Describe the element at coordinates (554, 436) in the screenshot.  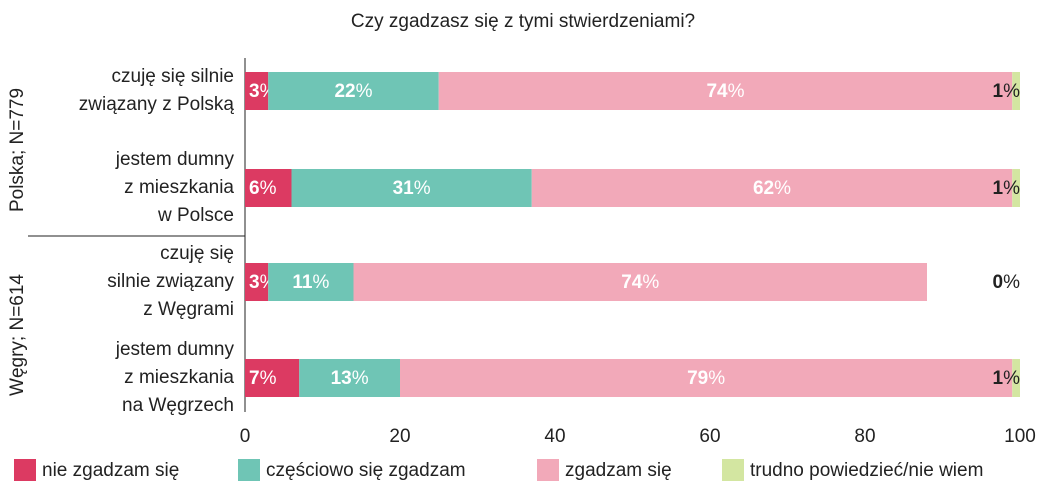
I see `x-tick-label: 40` at that location.